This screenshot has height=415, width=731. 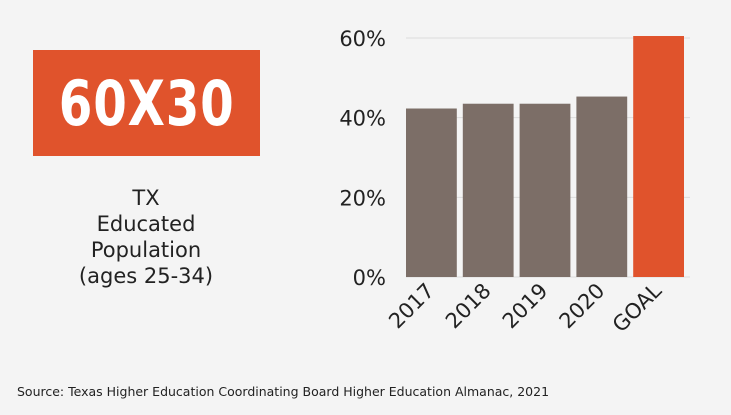 What do you see at coordinates (525, 306) in the screenshot?
I see `x-tick-label: 2019` at bounding box center [525, 306].